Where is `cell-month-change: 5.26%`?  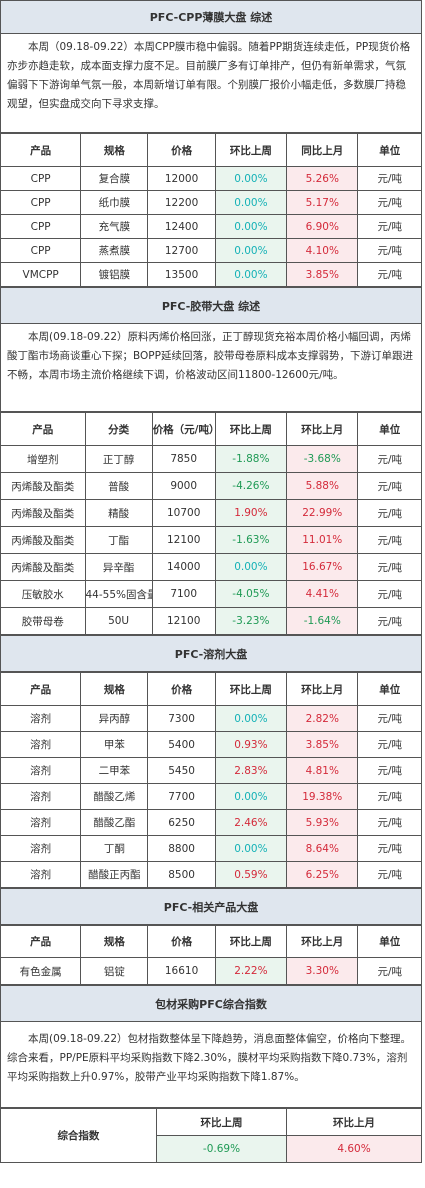
cell-month-change: 5.26% is located at coordinates (322, 178).